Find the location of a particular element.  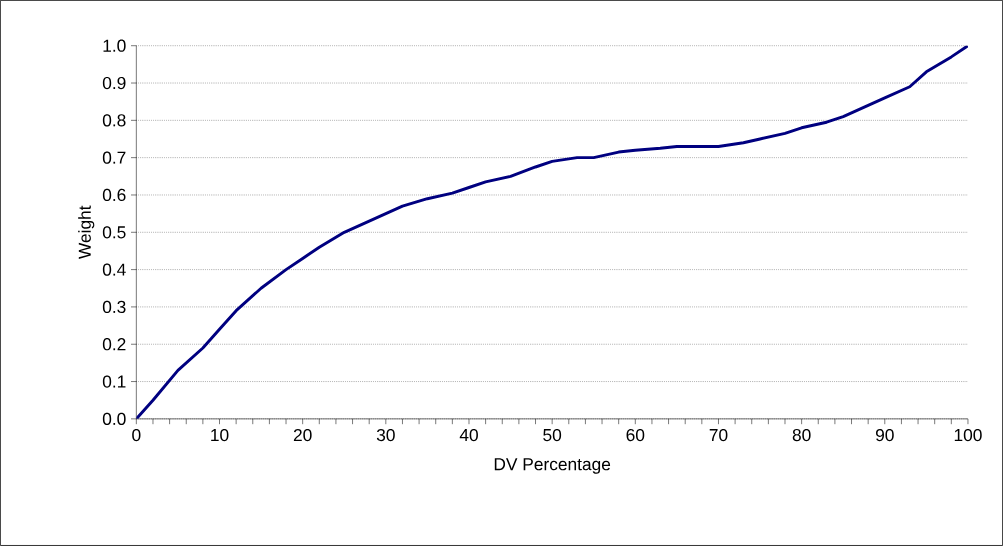

x-tick-label: 40 is located at coordinates (468, 435).